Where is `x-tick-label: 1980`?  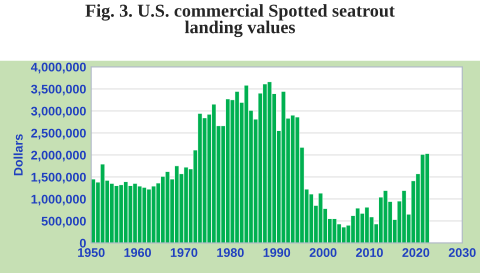 x-tick-label: 1980 is located at coordinates (230, 253).